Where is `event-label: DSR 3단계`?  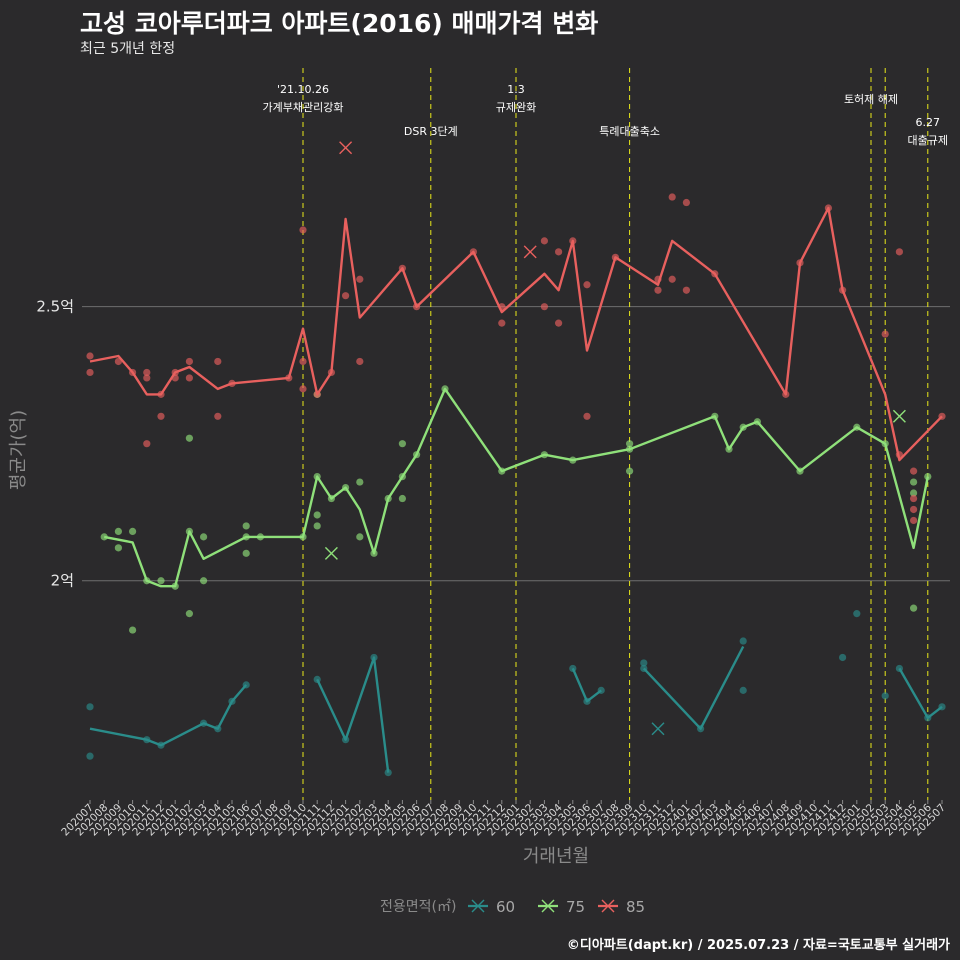 event-label: DSR 3단계 is located at coordinates (431, 131).